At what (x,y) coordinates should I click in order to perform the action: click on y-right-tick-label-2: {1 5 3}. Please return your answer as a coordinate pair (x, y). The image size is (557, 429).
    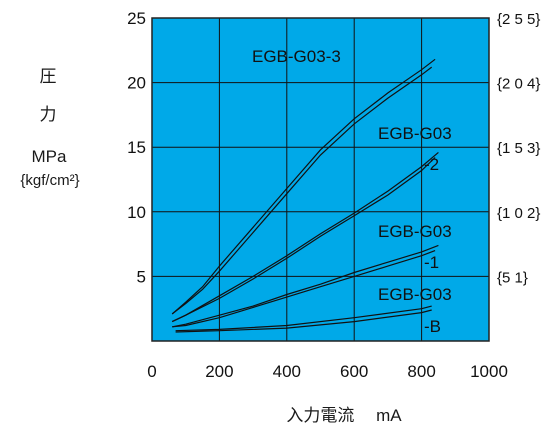
    Looking at the image, I should click on (518, 148).